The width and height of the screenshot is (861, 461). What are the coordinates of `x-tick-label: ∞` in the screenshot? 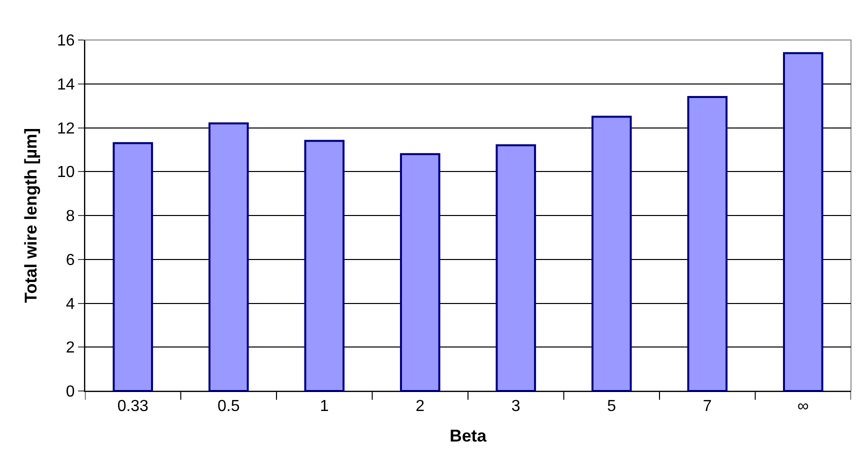 It's located at (803, 407).